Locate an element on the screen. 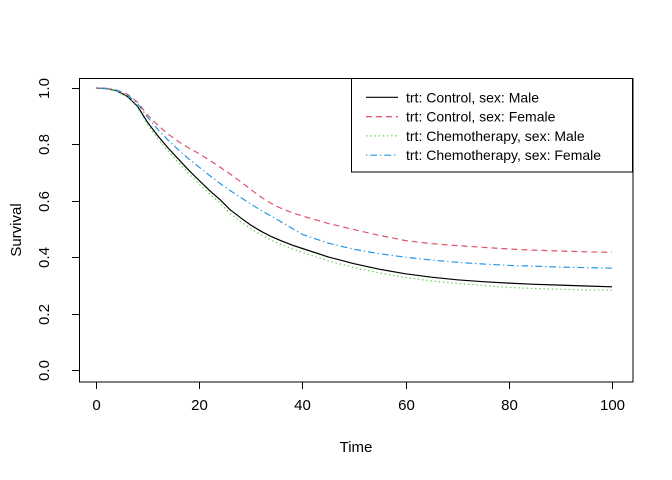  legend-item-label: trt: Control, sex: Female is located at coordinates (481, 117).